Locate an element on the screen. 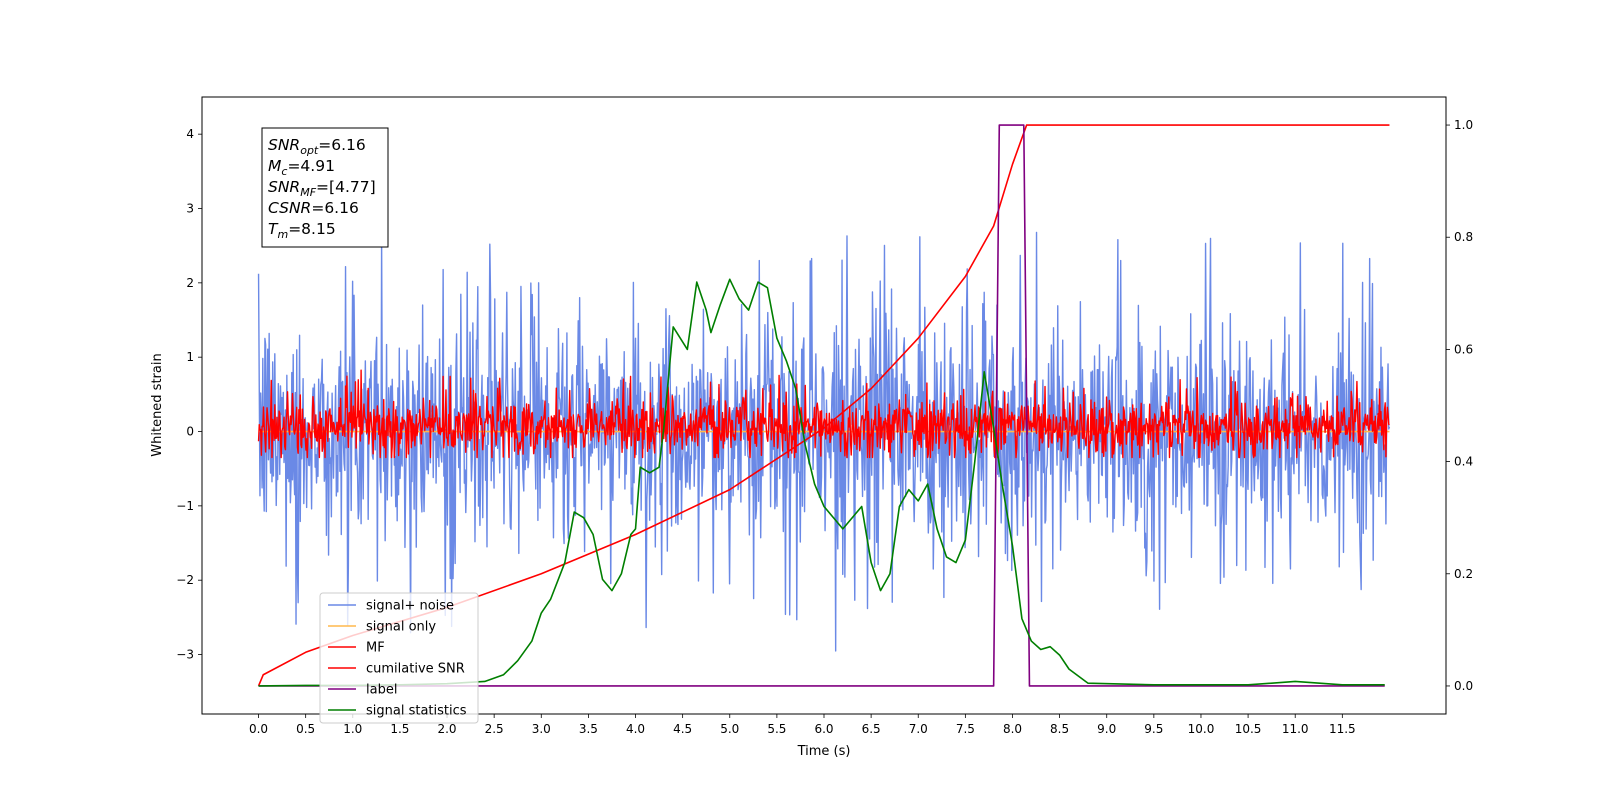 This screenshot has height=800, width=1600. x-tick-label: 10.0 is located at coordinates (1201, 729).